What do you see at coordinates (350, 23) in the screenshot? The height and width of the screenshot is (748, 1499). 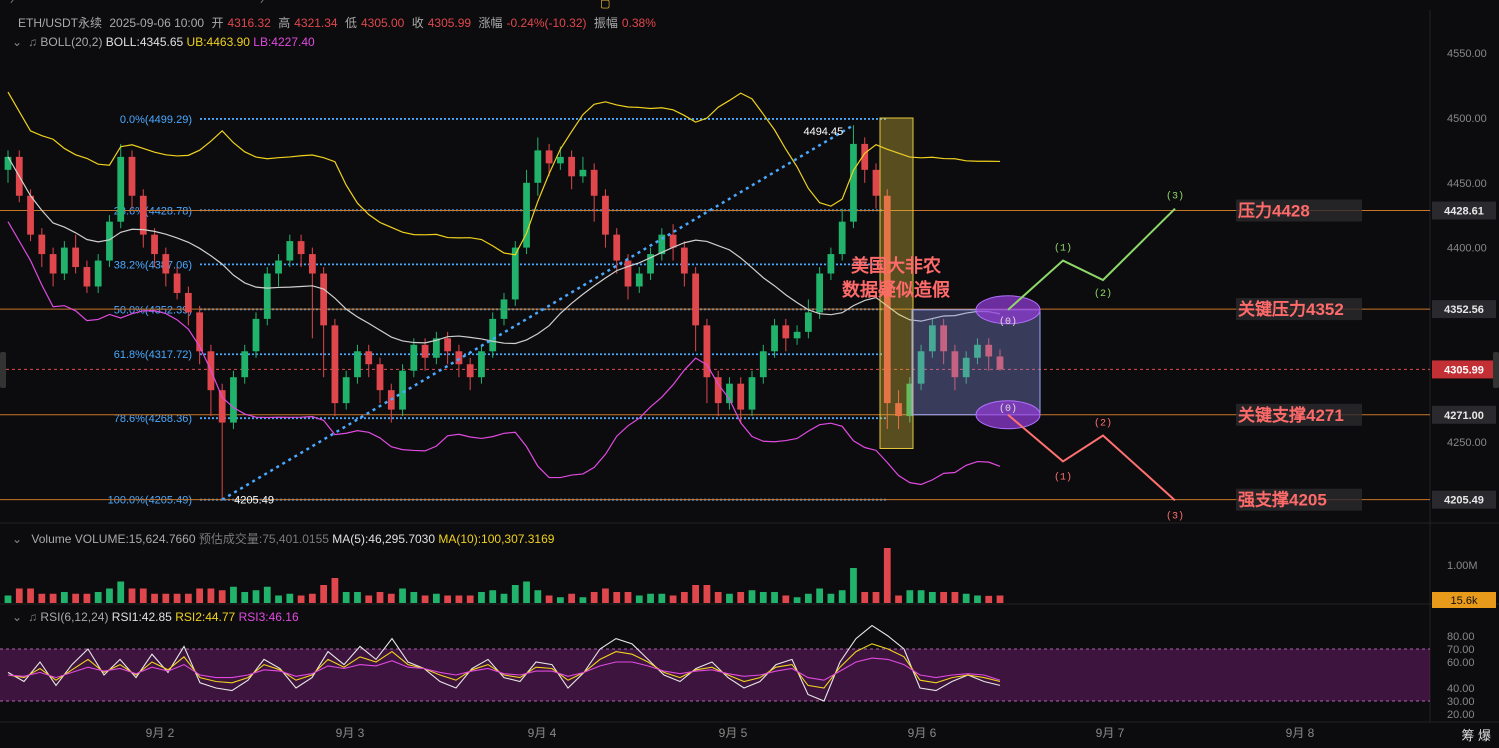 I see `low-label: 低` at bounding box center [350, 23].